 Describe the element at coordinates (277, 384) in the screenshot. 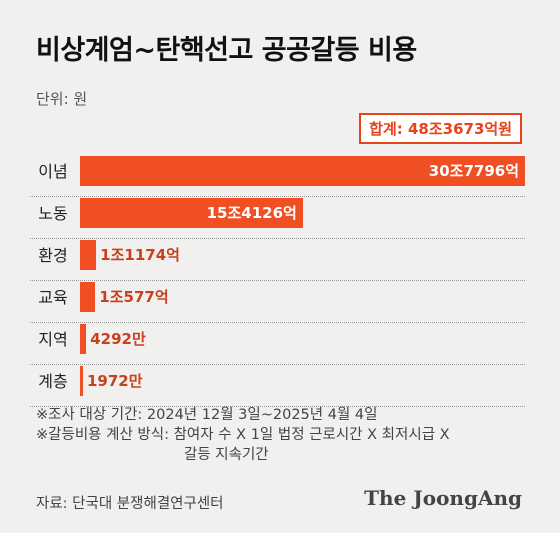

I see `bar-row: 계층 1972만` at that location.